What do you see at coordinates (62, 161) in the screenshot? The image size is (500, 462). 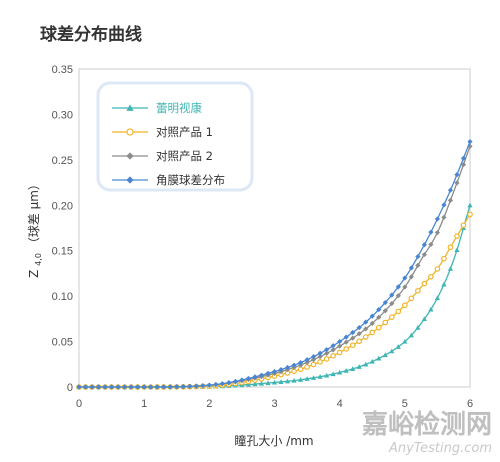 I see `y-tick-label: 0.25` at bounding box center [62, 161].